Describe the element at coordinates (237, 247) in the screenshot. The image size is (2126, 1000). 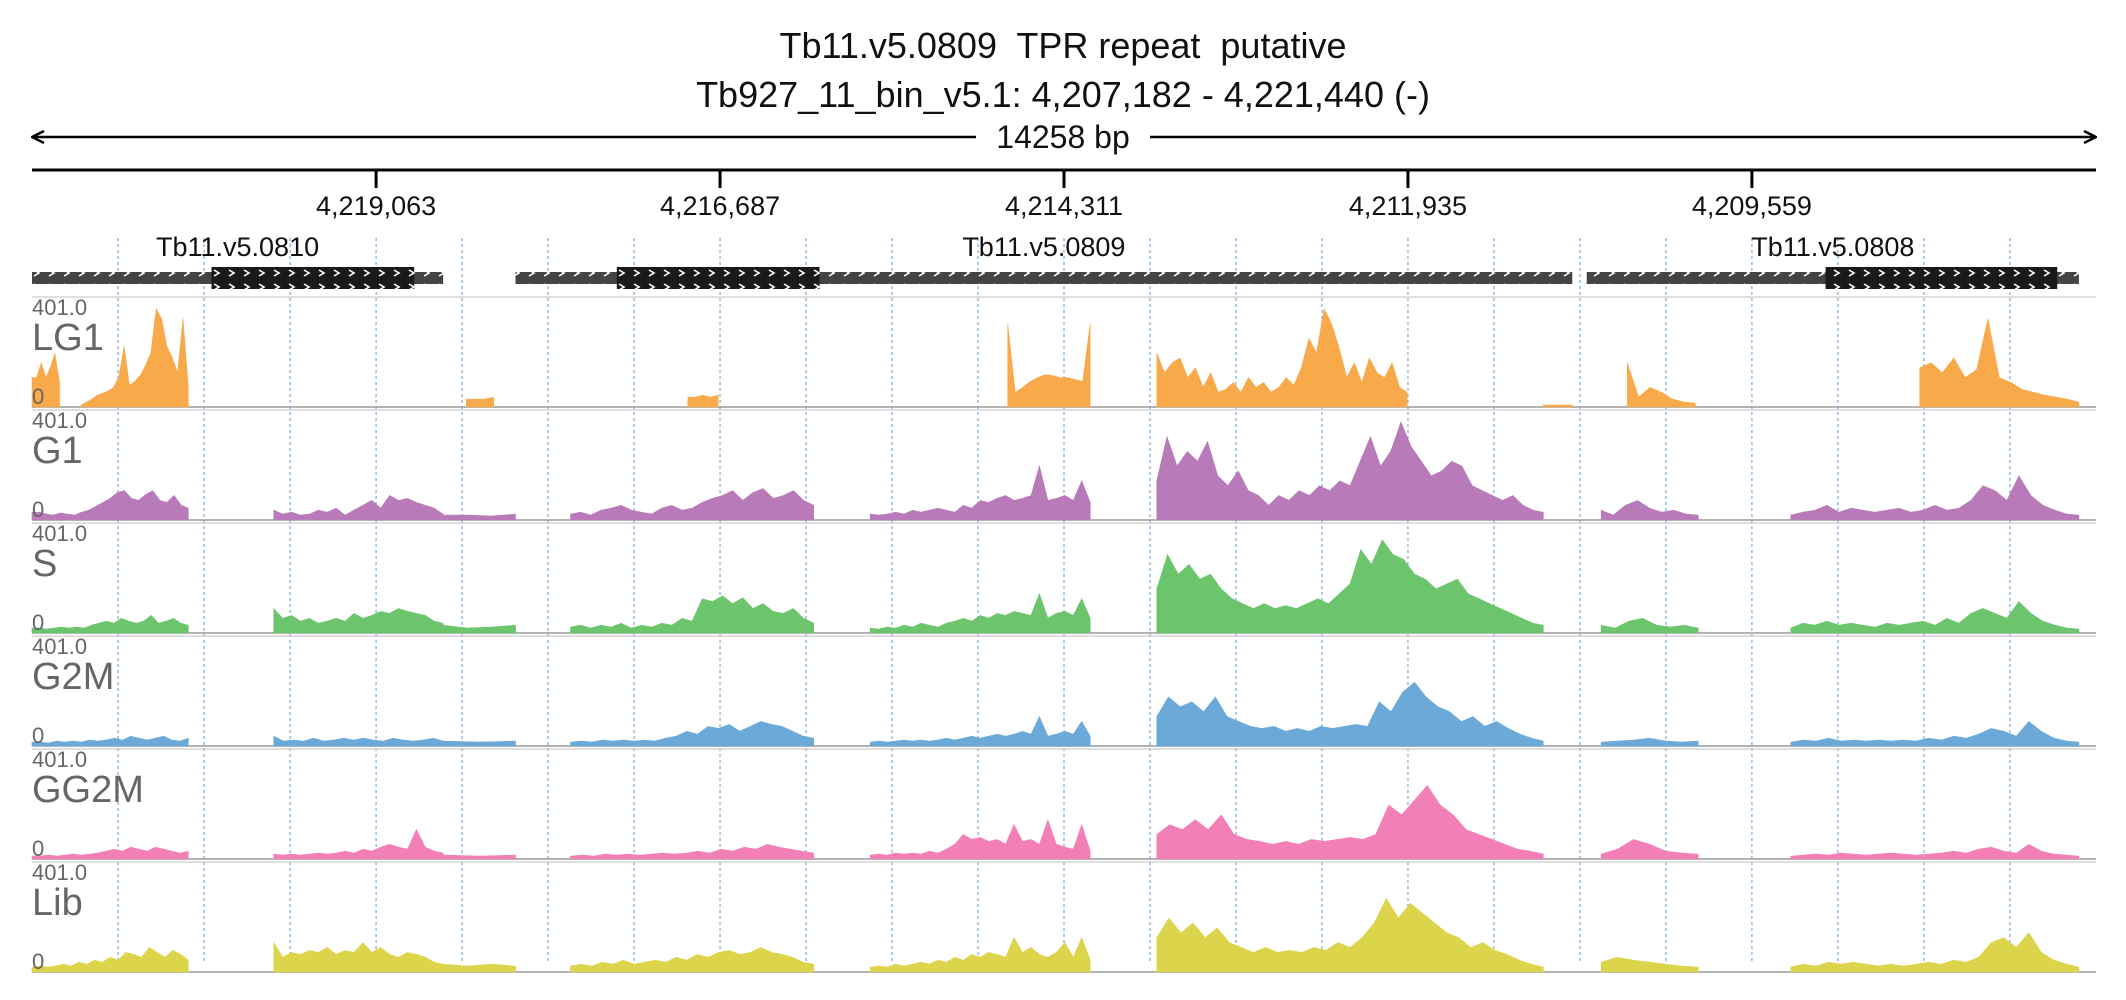
I see `gene-label: Tb11.v5.0810` at that location.